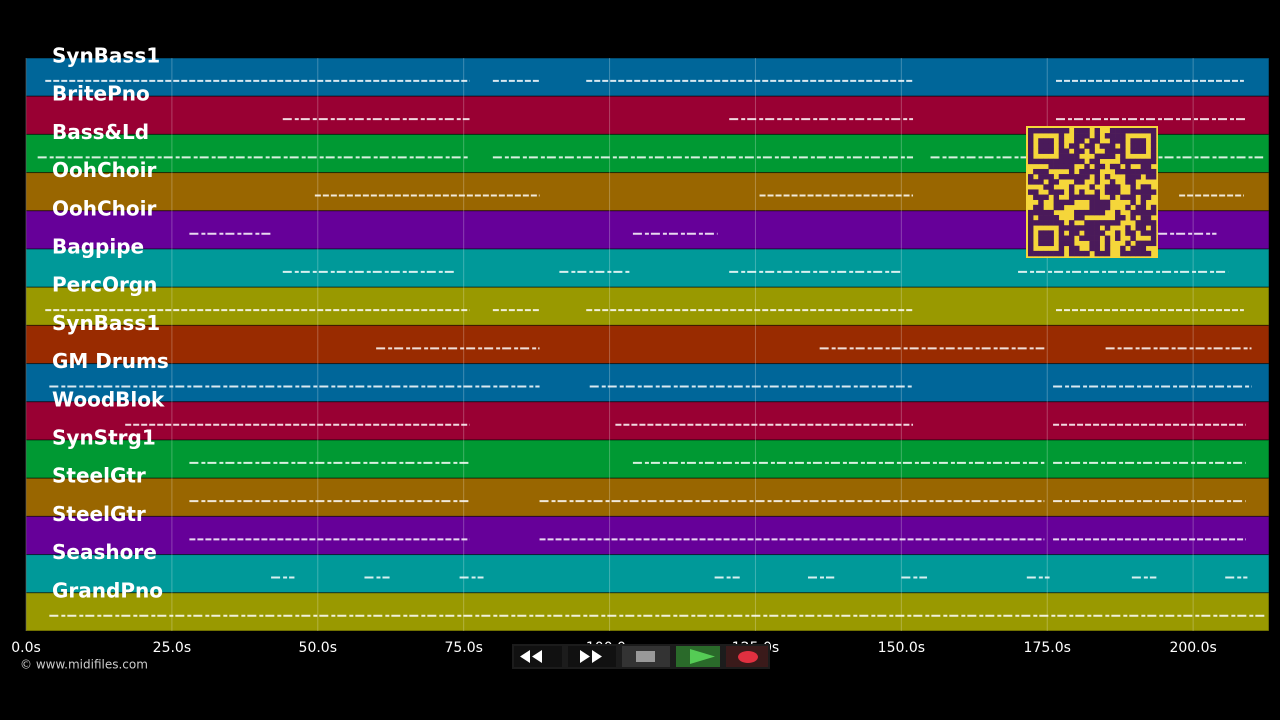 The height and width of the screenshot is (720, 1280). What do you see at coordinates (98, 247) in the screenshot?
I see `track-label: Bagpipe` at bounding box center [98, 247].